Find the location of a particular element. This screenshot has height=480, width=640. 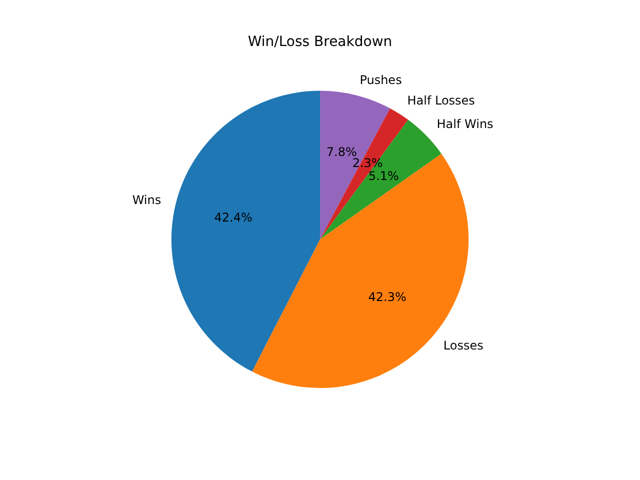

data-label: 42.4% is located at coordinates (233, 217).